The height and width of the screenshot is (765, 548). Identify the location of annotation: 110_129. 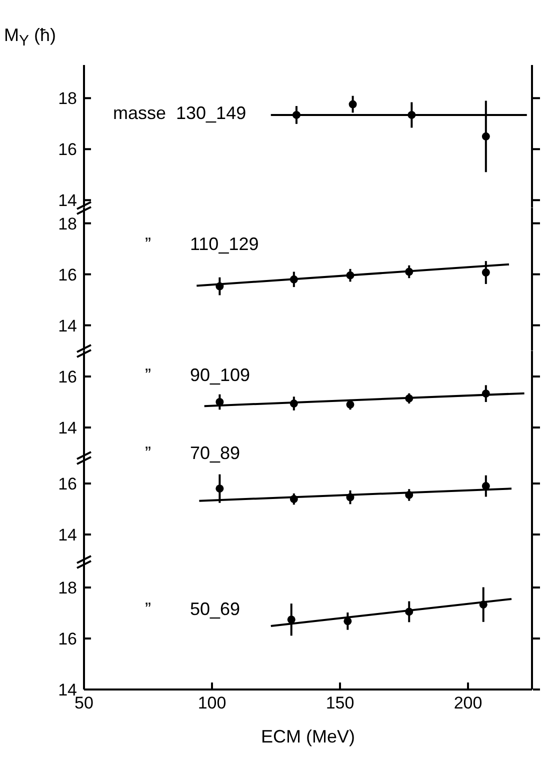
(224, 244).